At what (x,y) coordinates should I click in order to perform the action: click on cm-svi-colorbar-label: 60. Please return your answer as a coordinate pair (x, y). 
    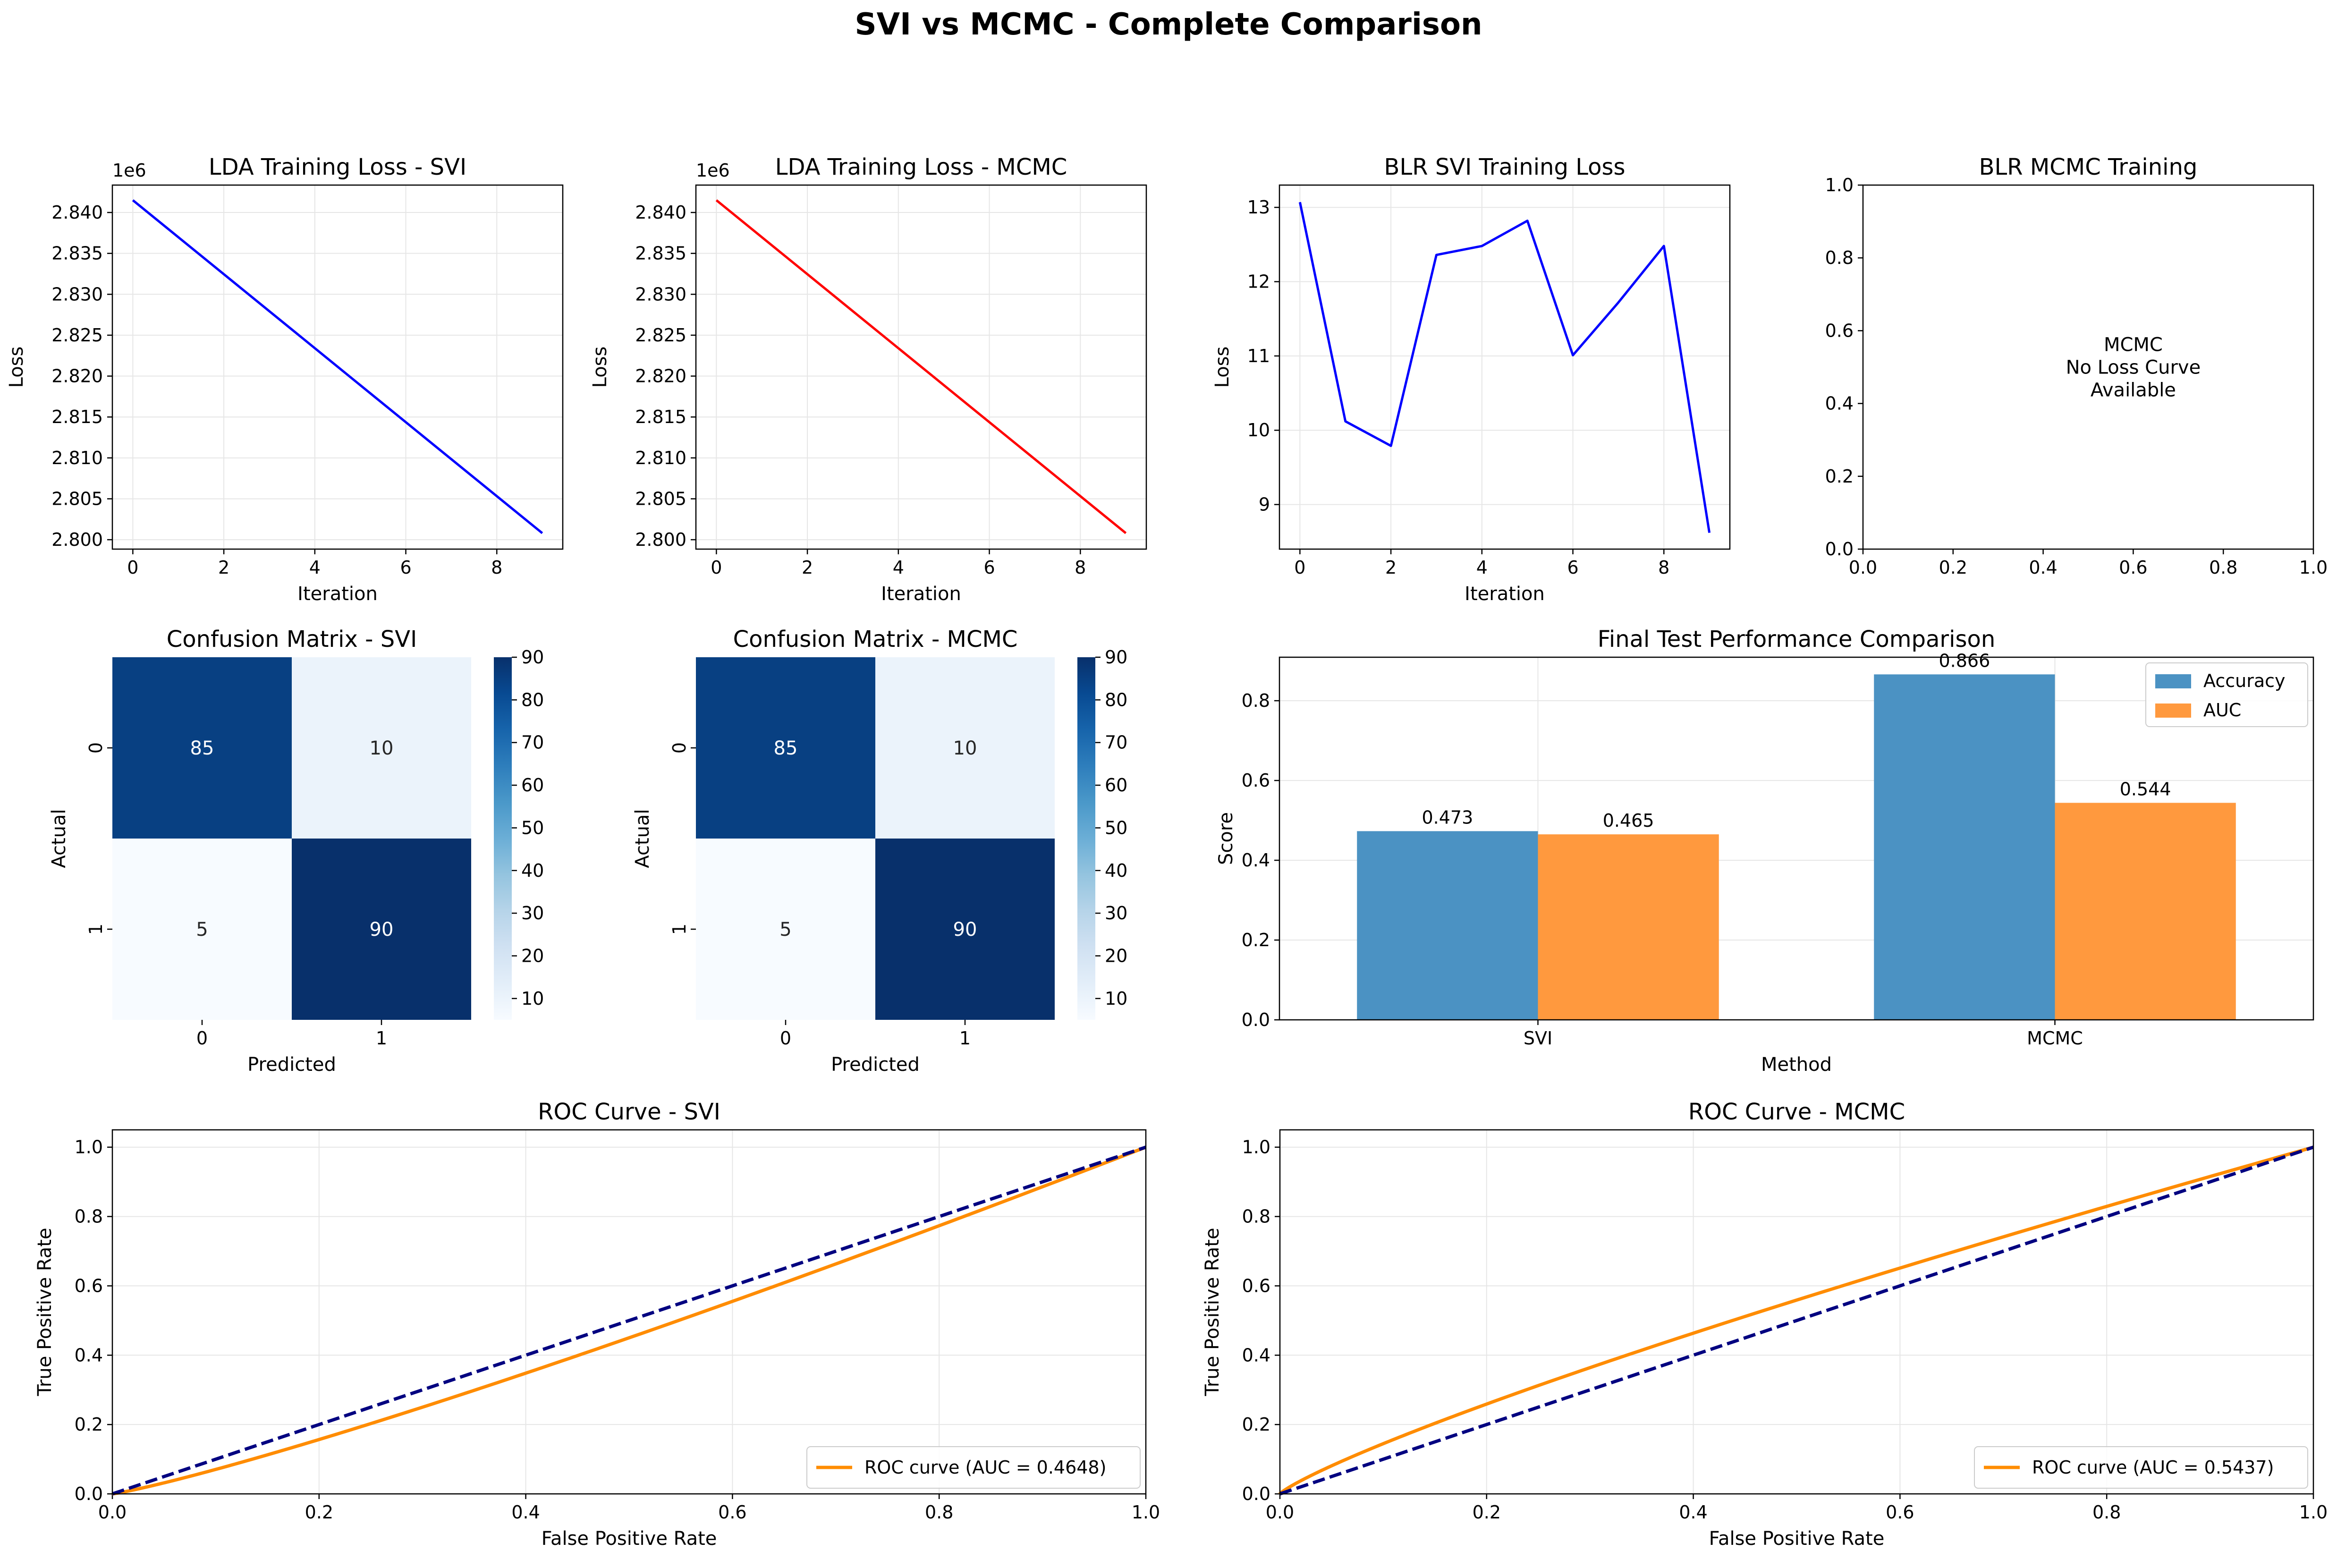
    Looking at the image, I should click on (532, 785).